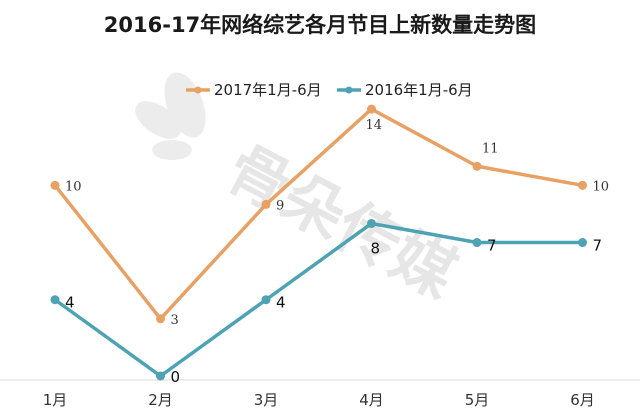  I want to click on x-tick-label: 1月, so click(55, 400).